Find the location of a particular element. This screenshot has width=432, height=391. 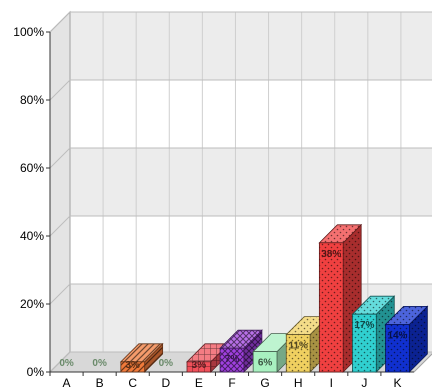

x-tick-label: C is located at coordinates (132, 383).